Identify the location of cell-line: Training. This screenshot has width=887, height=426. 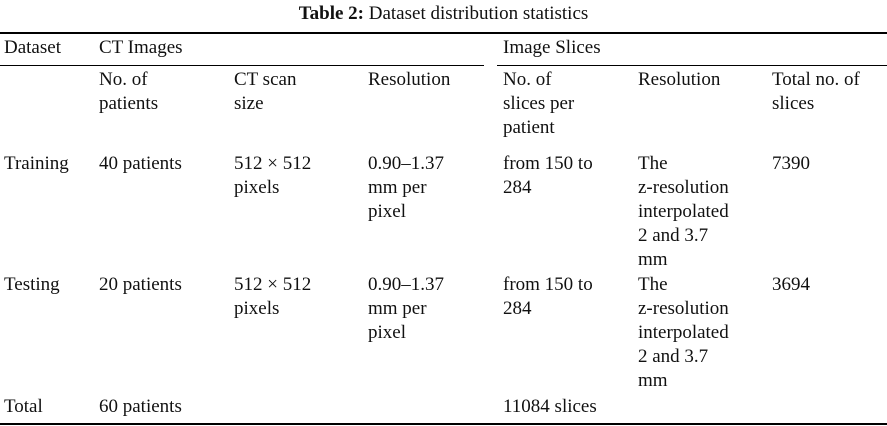
(36, 163).